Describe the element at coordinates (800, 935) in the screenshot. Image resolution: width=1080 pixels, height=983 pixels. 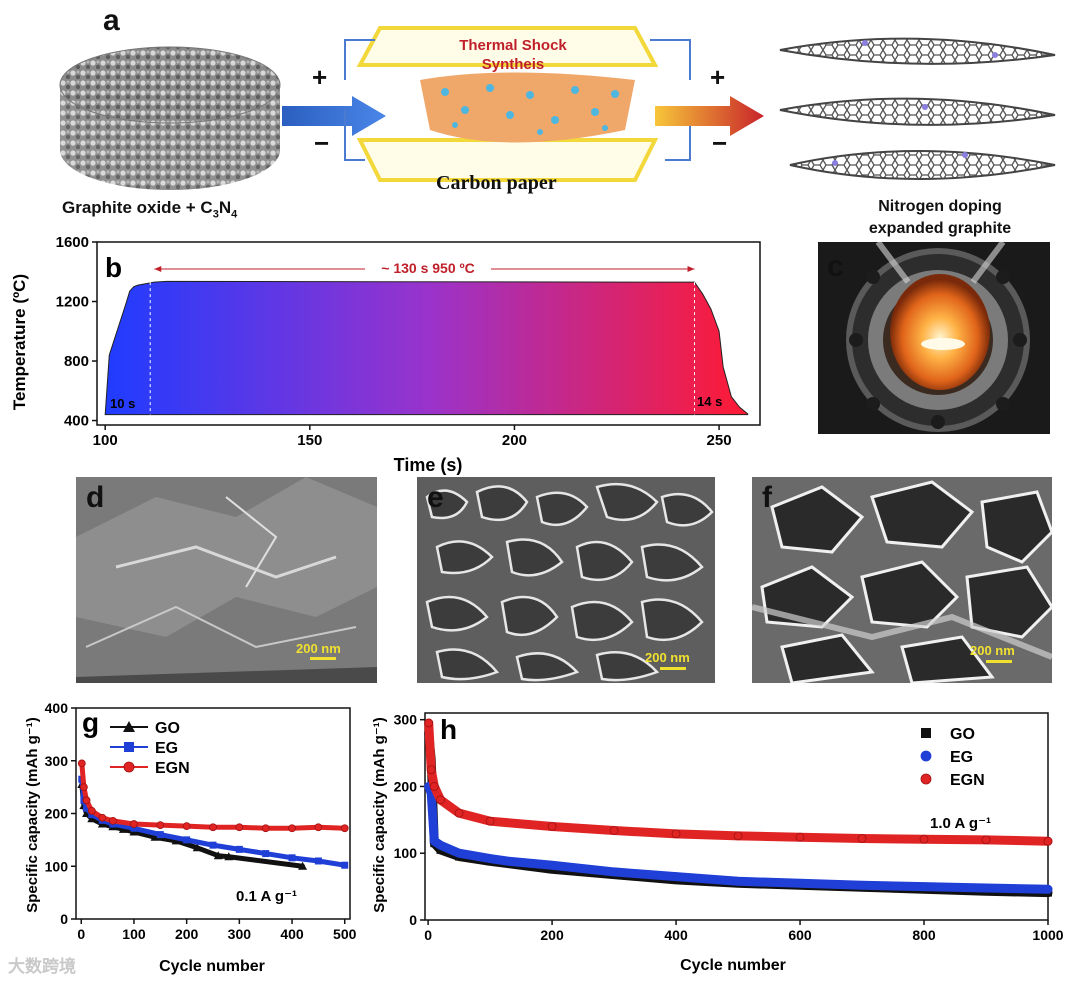
I see `h-x-tick-label: 600` at that location.